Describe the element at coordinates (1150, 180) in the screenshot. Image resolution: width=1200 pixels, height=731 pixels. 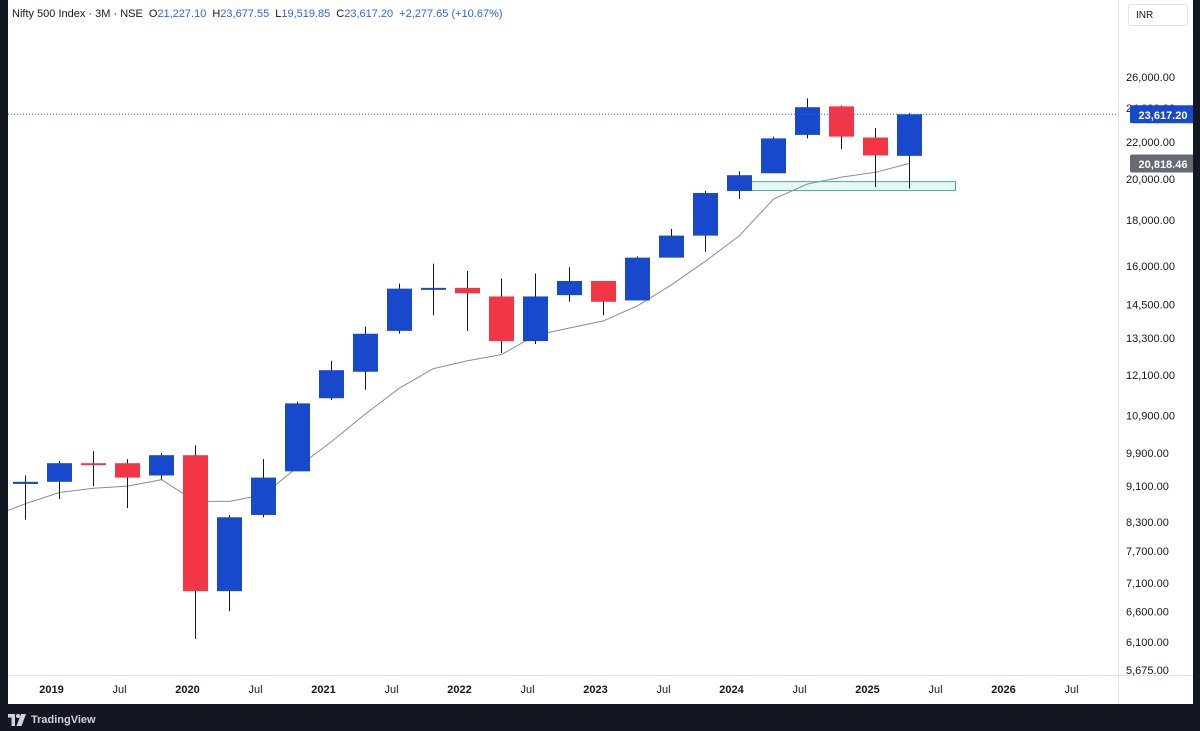
I see `price-tick-label: 20,000.00` at that location.